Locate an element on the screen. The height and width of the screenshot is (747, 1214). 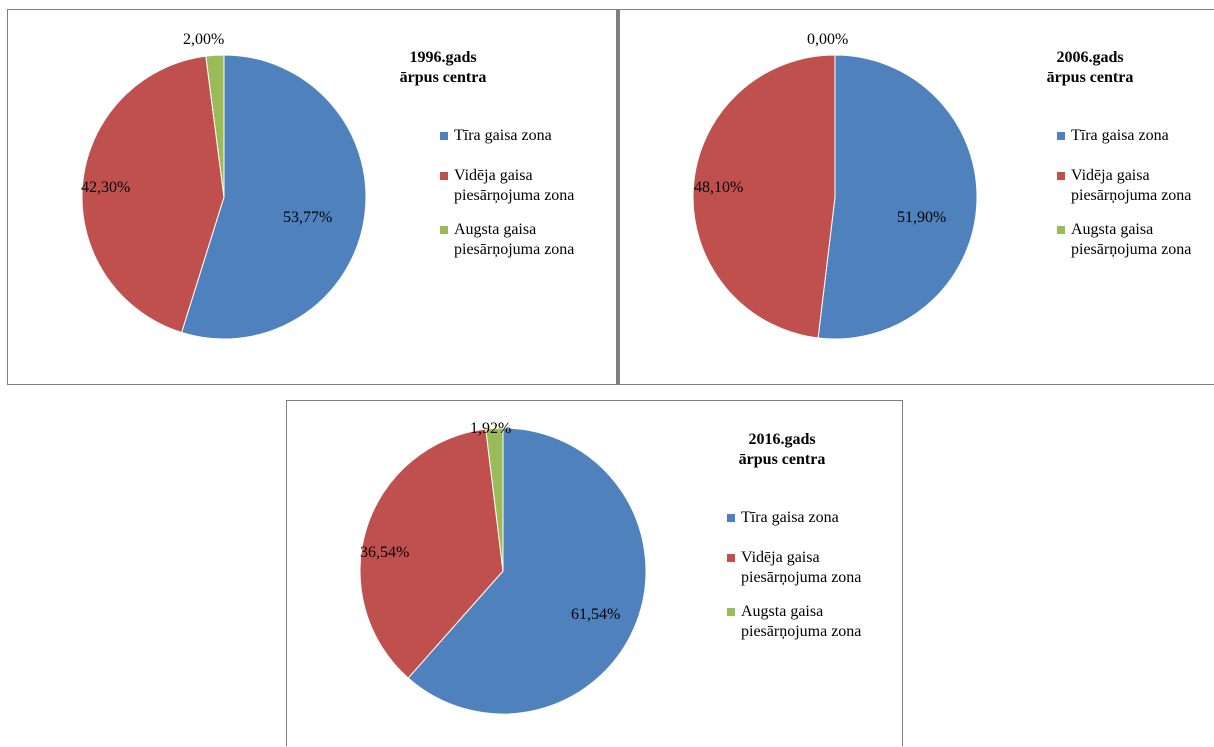
chart-title-line-1: 1996.gads is located at coordinates (443, 57).